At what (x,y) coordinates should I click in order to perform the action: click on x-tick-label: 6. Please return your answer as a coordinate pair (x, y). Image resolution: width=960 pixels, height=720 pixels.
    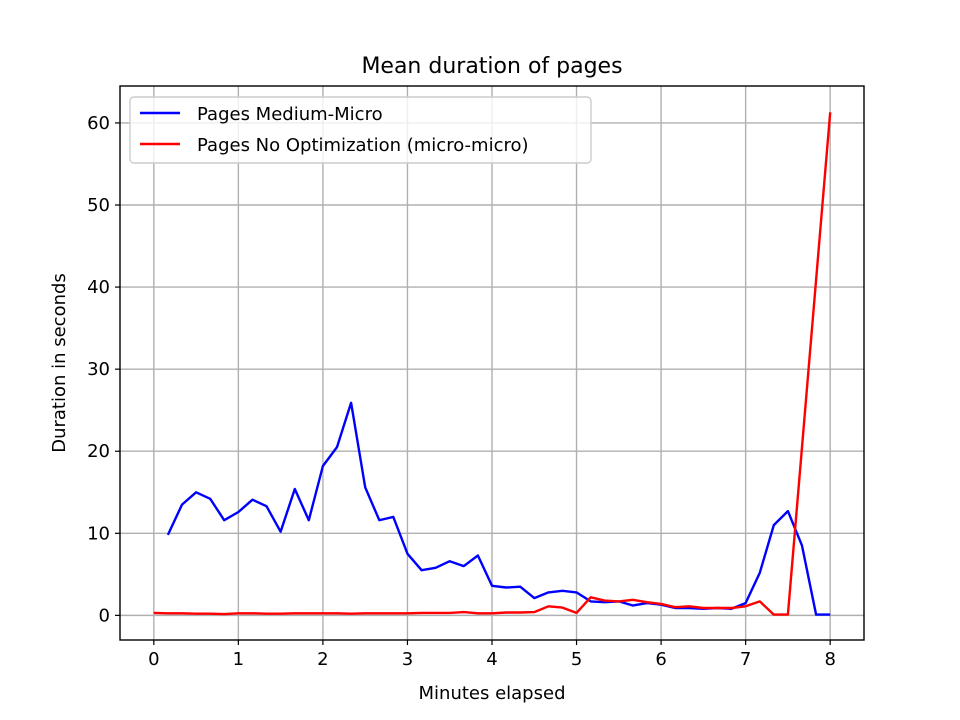
    Looking at the image, I should click on (660, 659).